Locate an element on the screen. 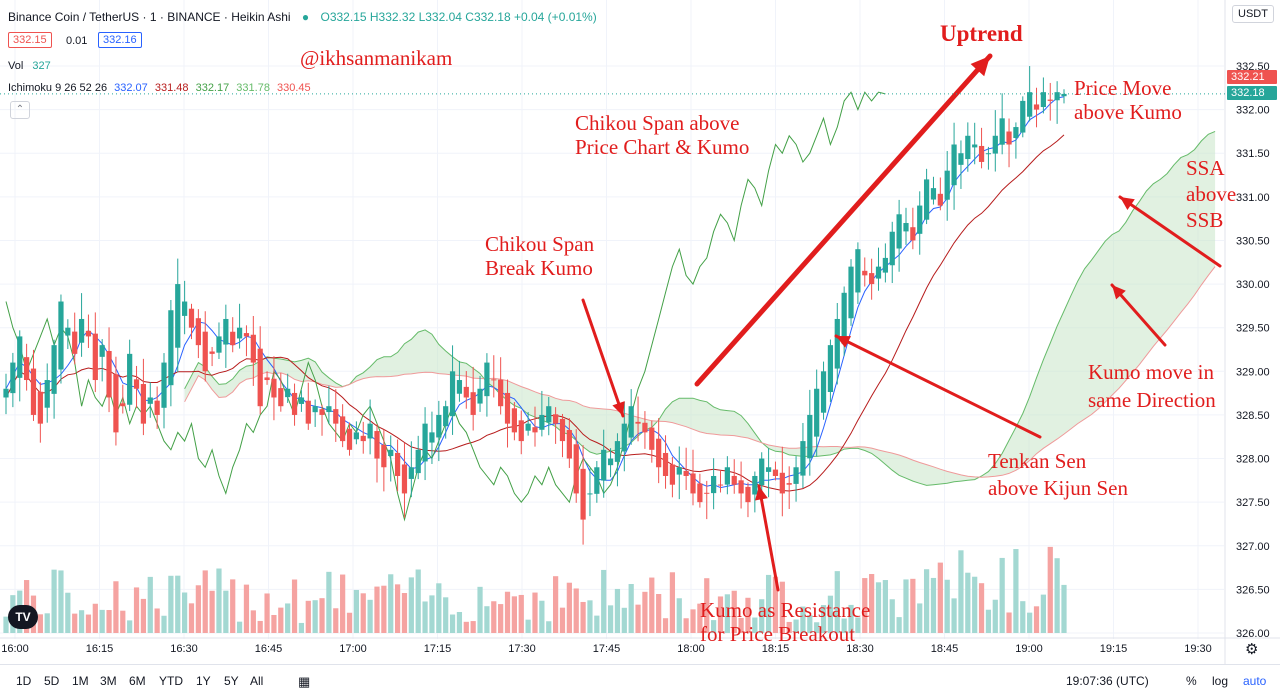 The width and height of the screenshot is (1280, 697). timeframe-5d: 5D is located at coordinates (52, 681).